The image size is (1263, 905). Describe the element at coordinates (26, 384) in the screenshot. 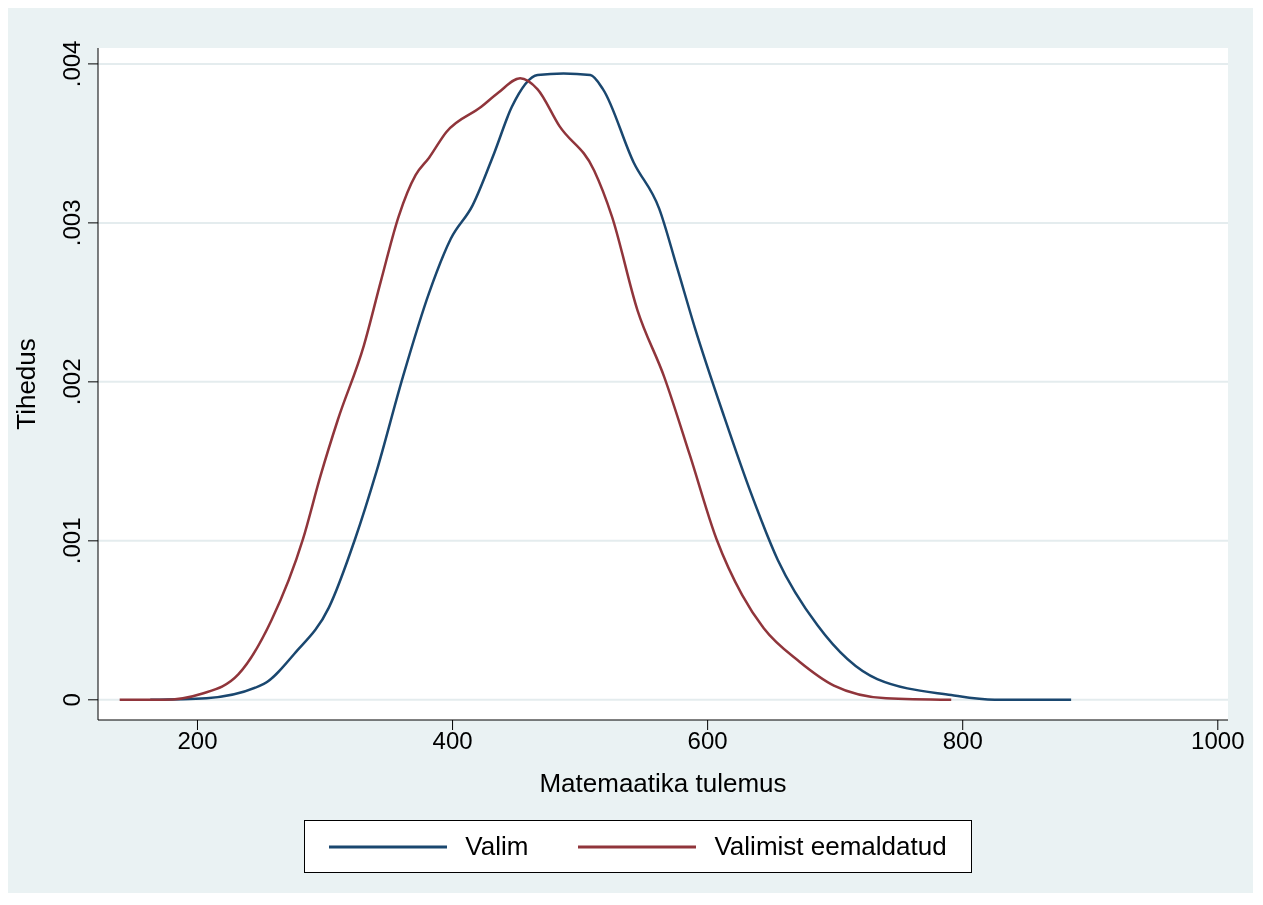

I see `y-axis-title: Tihedus` at that location.